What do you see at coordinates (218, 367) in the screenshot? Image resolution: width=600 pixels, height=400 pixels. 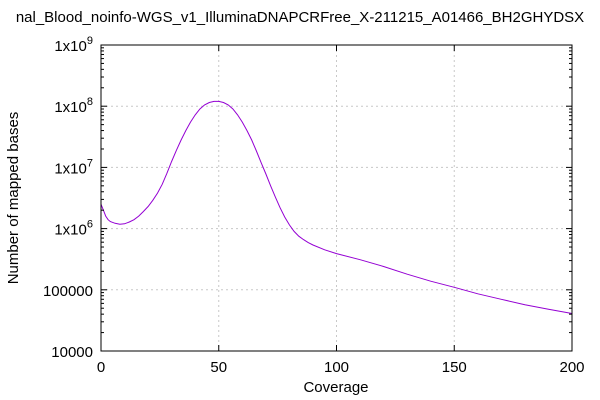 I see `x-tick-label: 50` at bounding box center [218, 367].